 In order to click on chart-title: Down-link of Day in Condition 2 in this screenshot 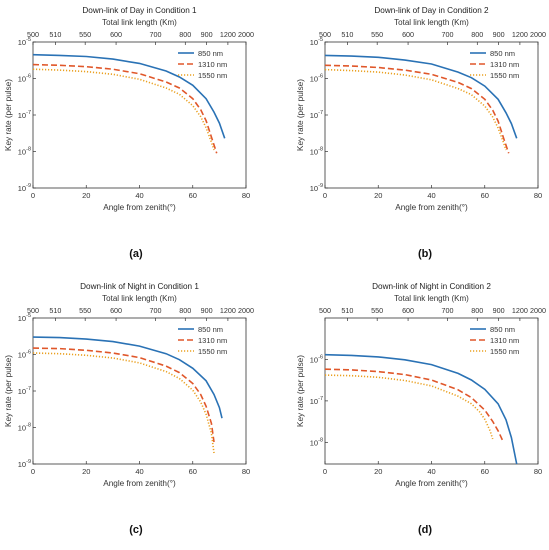, I will do `click(431, 10)`.